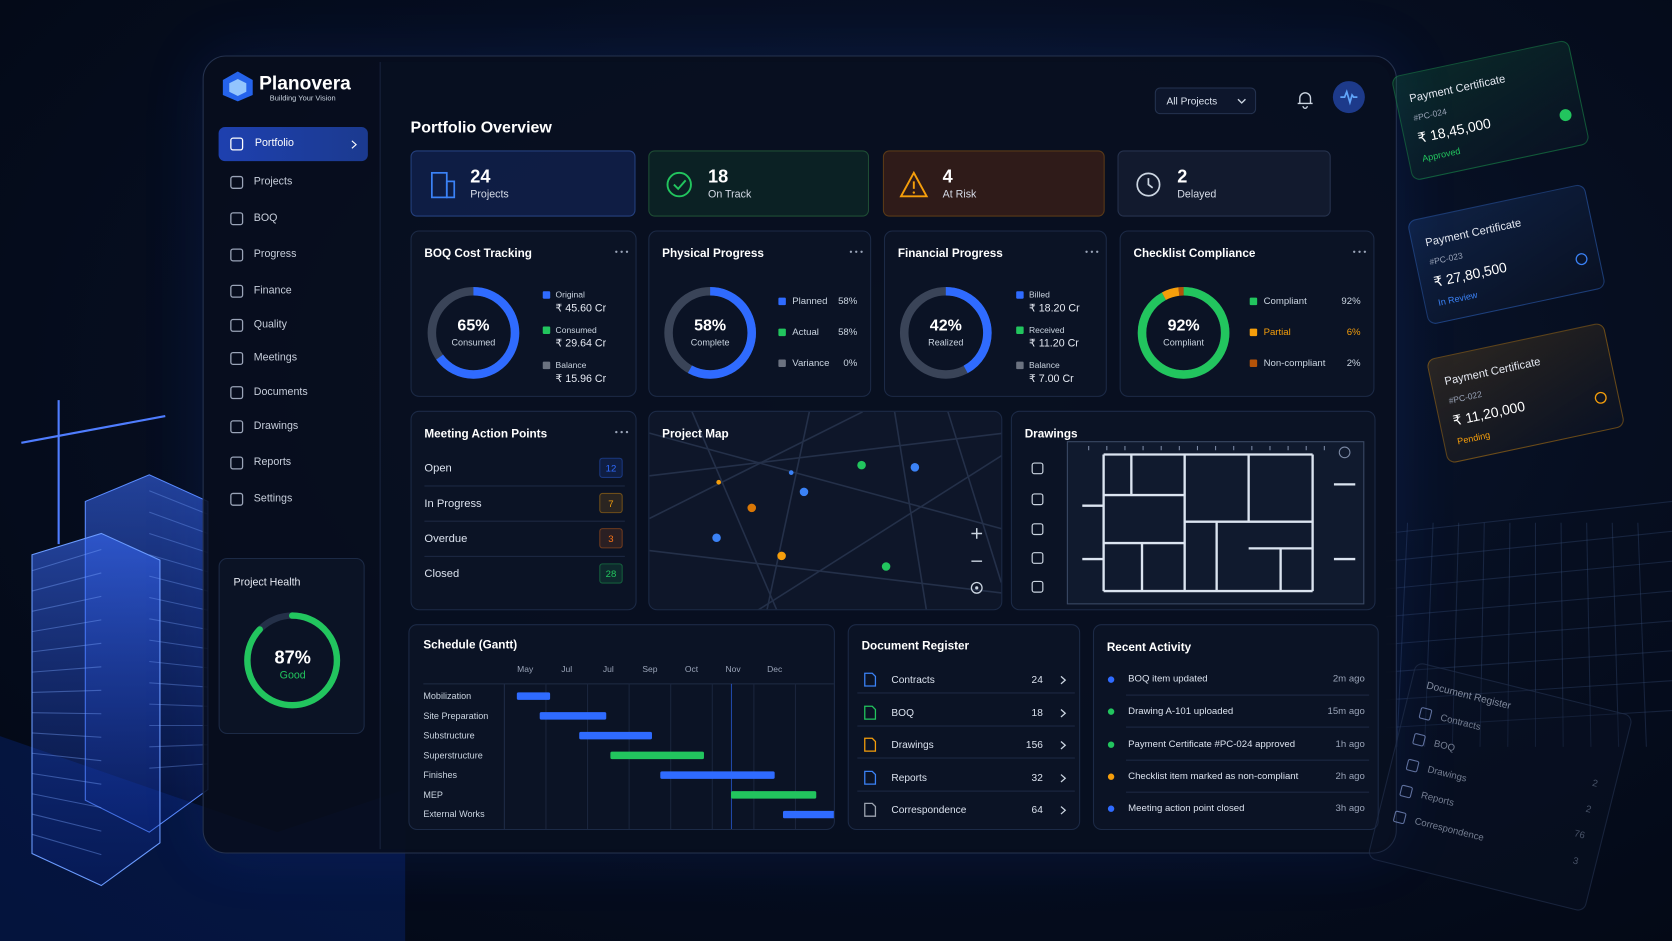 The width and height of the screenshot is (1672, 941). Describe the element at coordinates (293, 219) in the screenshot. I see `nav-item: BOQ` at that location.